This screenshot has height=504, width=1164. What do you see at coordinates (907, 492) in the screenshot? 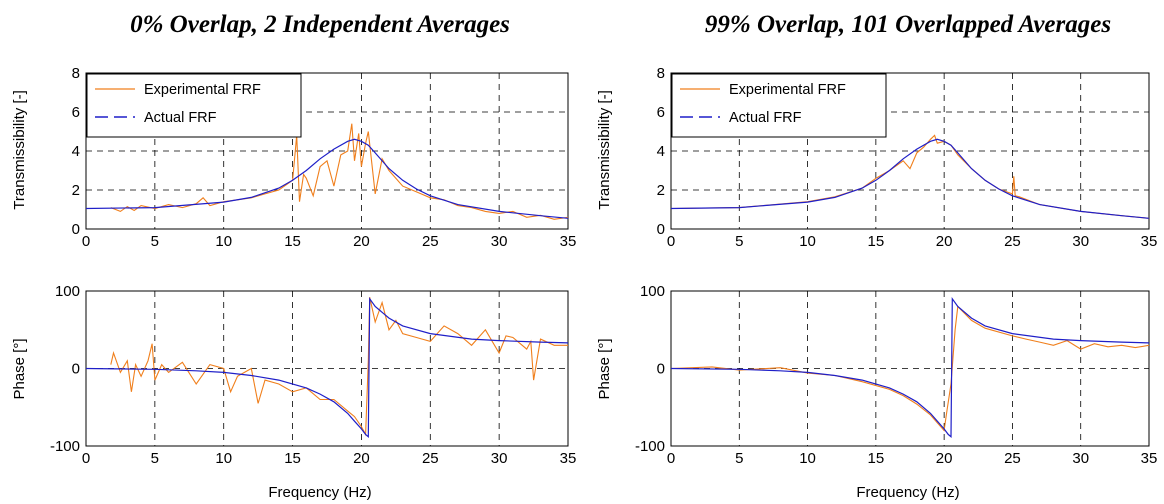
I see `xlabel-frequency-right: Frequency (Hz)` at bounding box center [907, 492].